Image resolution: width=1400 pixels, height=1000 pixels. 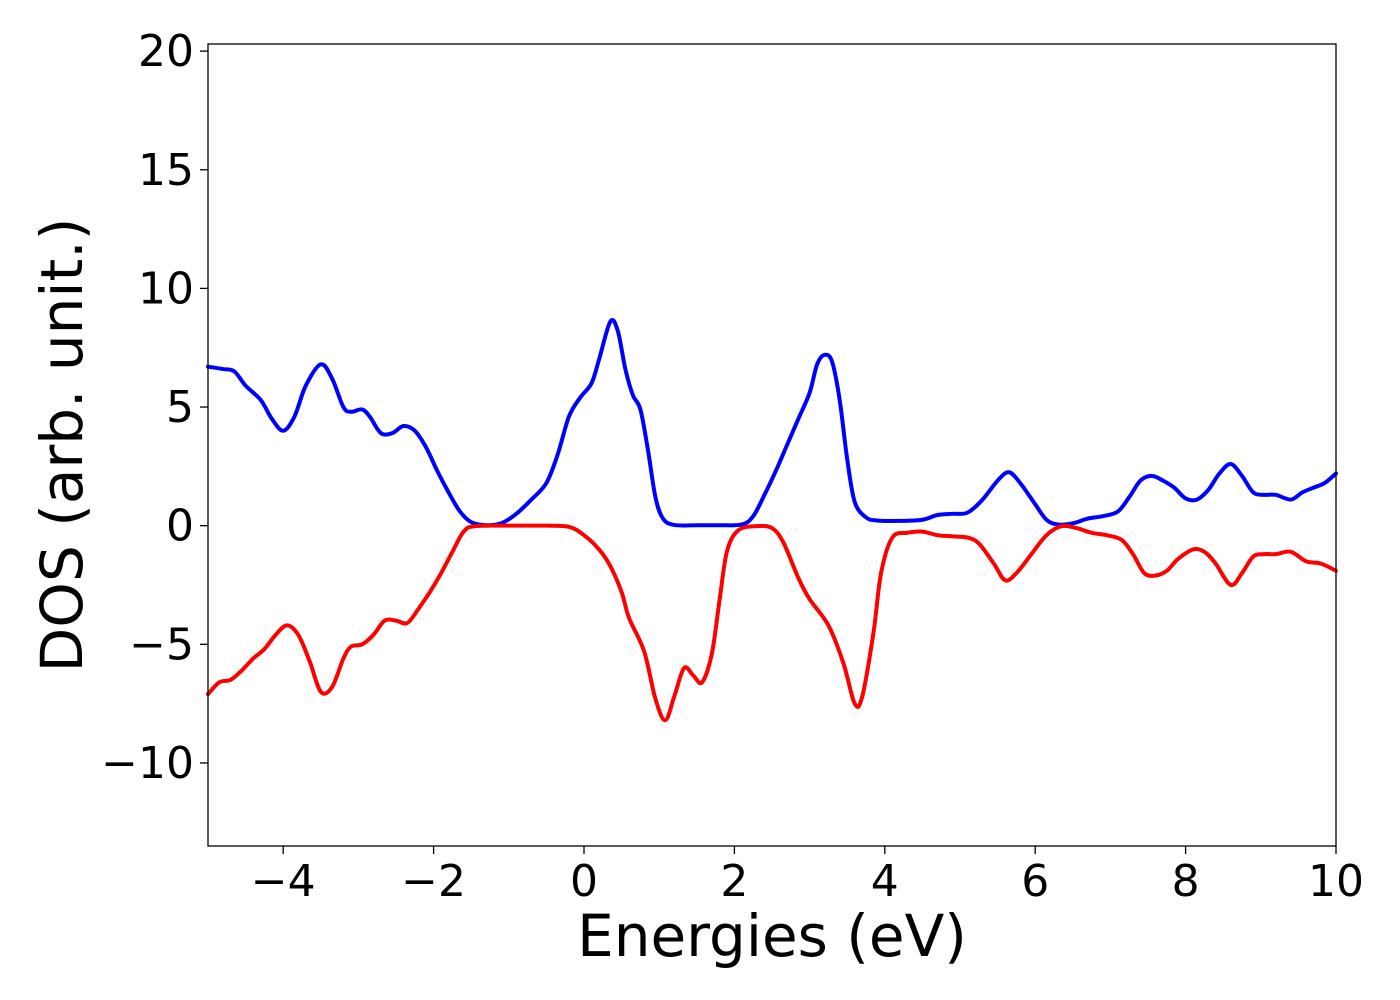 I want to click on y-axis-label: DOS (arb. unit.), so click(x=62, y=445).